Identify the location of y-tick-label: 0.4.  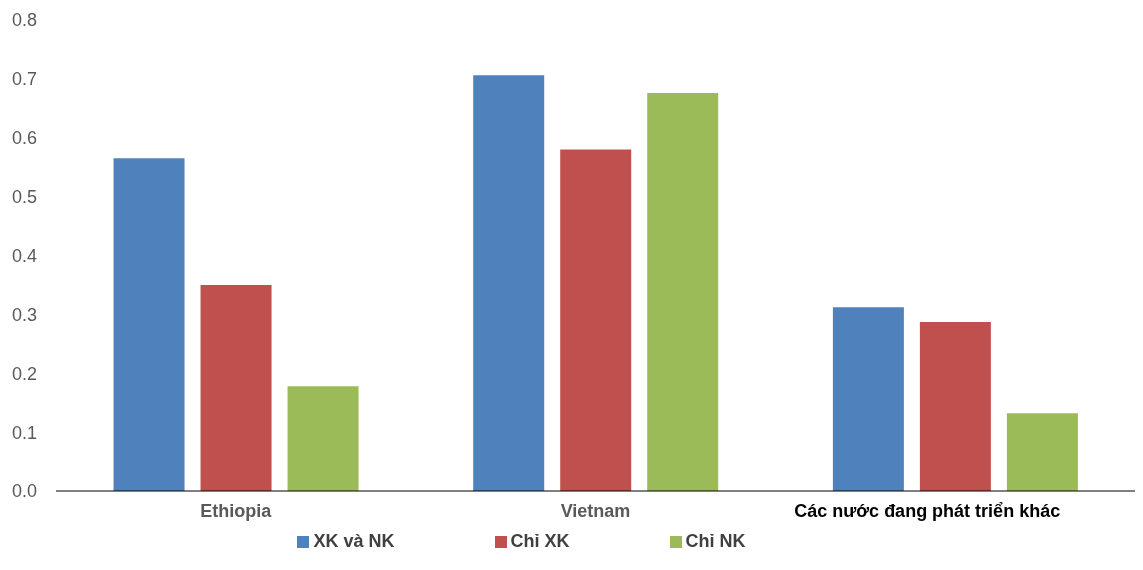
(25, 255).